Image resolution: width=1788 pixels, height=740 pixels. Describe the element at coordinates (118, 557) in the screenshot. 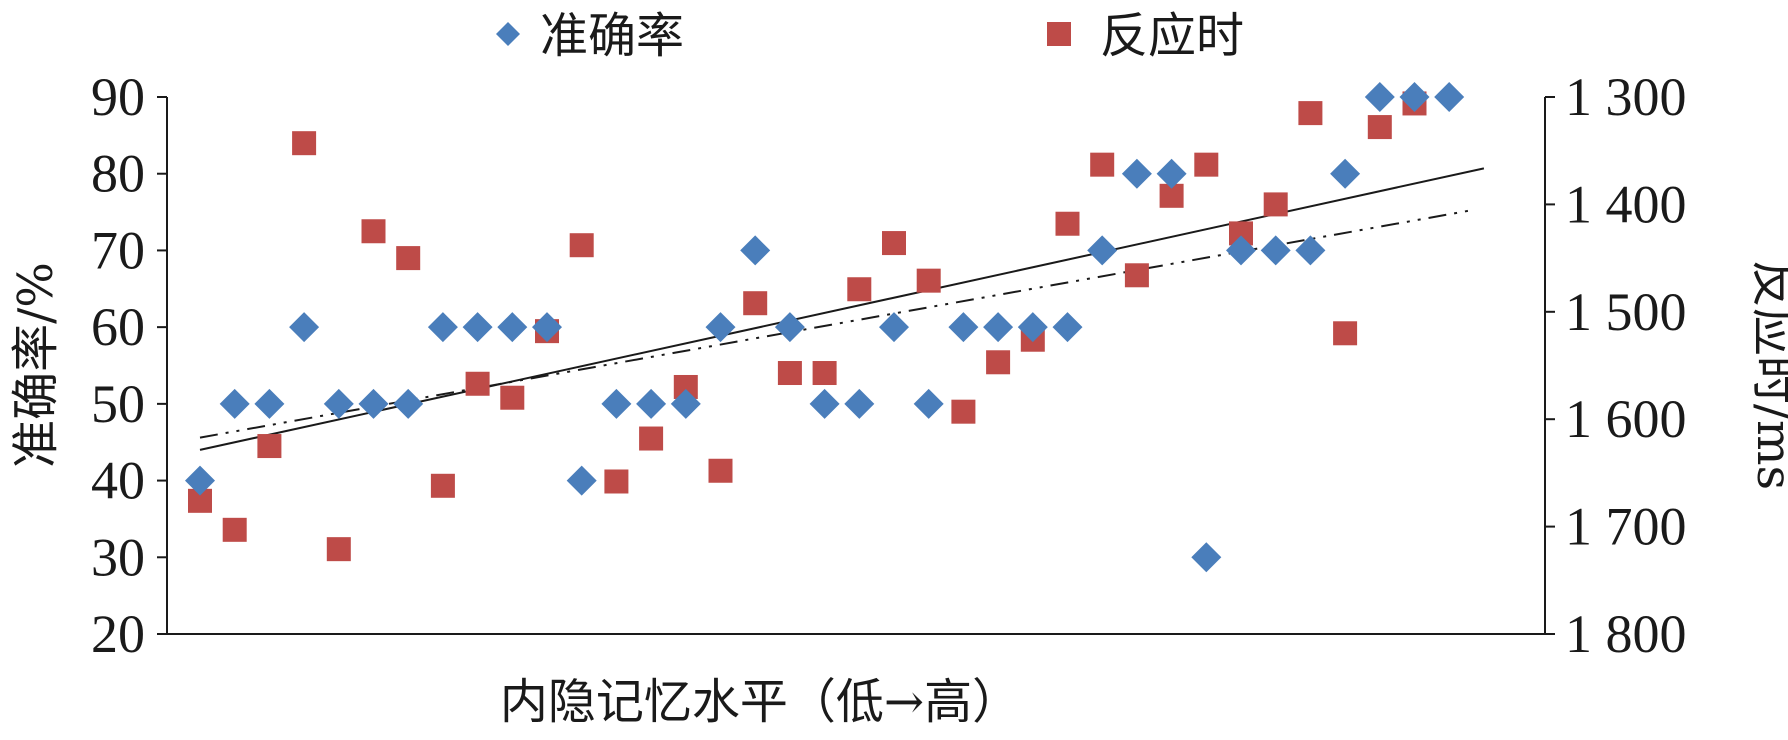

I see `left-tick-label: 30` at that location.